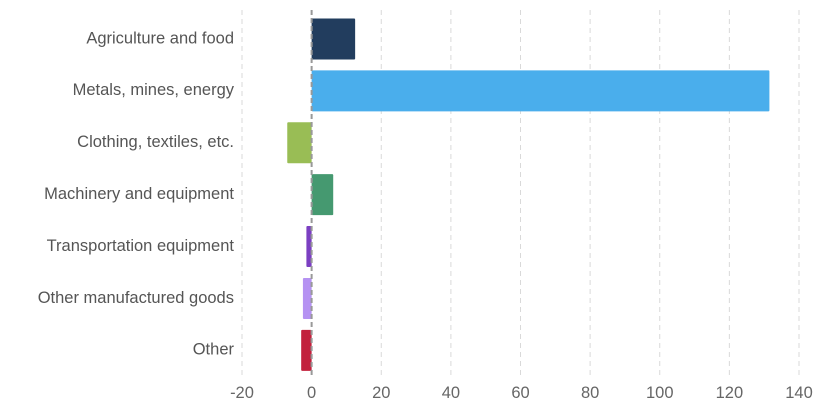  Describe the element at coordinates (381, 393) in the screenshot. I see `x-tick-label: 20` at that location.